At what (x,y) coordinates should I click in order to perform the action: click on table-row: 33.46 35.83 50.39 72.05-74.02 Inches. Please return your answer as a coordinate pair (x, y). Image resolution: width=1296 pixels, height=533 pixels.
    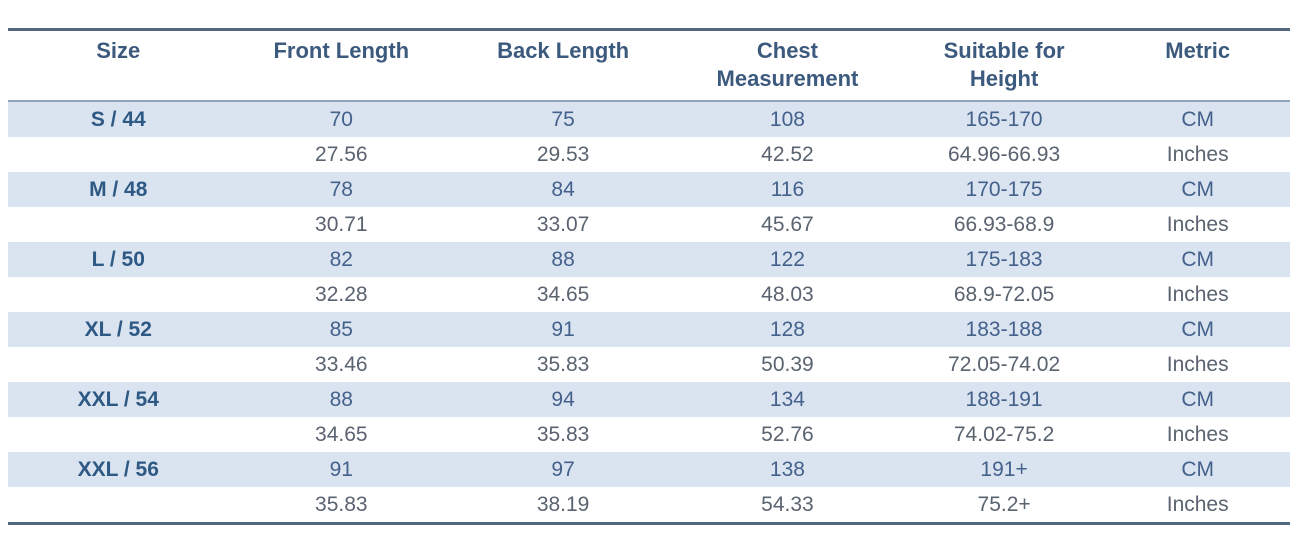
    Looking at the image, I should click on (649, 364).